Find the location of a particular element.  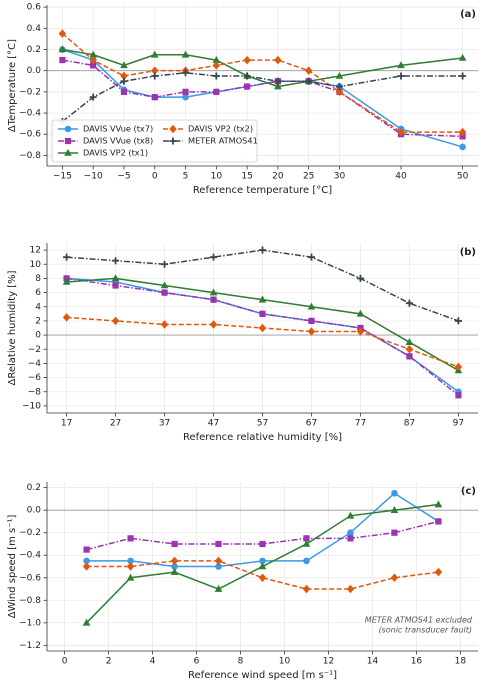

y-tick-label: 4 is located at coordinates (38, 307).